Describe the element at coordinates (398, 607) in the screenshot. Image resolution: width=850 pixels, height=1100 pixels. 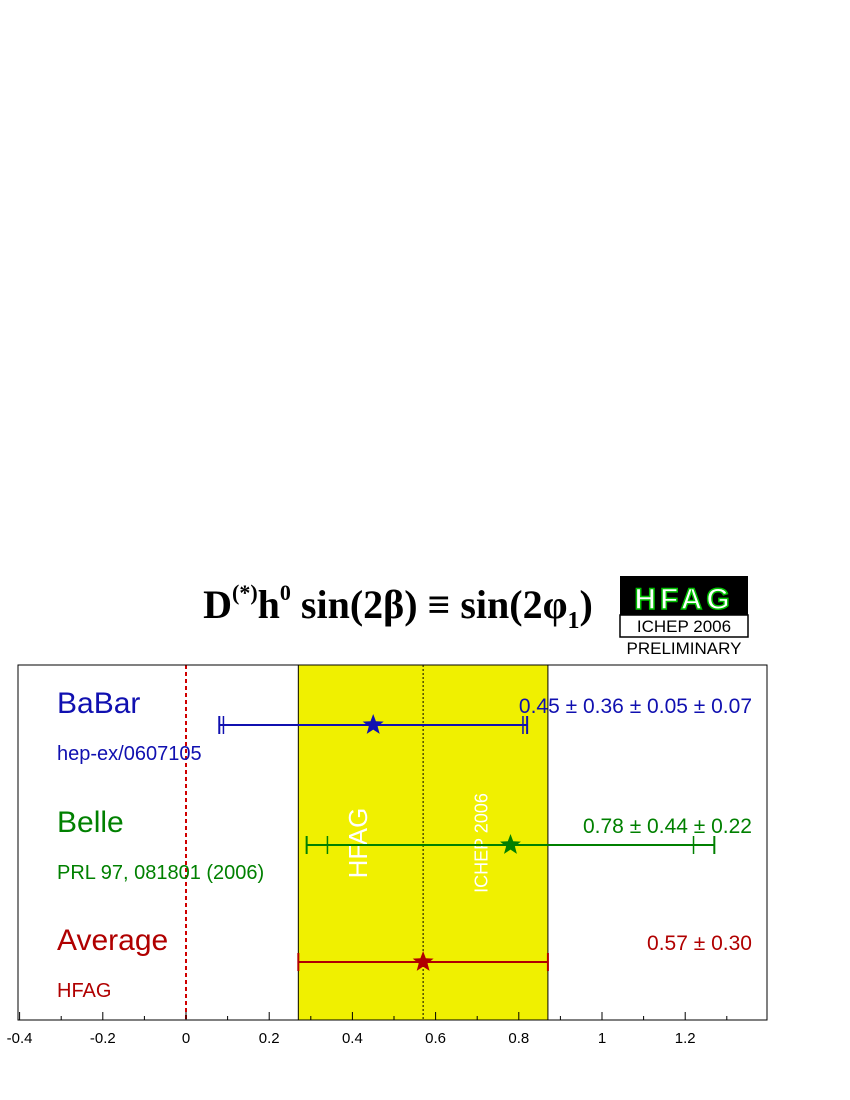
I see `chart-title: D(*)h0 sin(2β) ≡ sin(2φ1)` at that location.